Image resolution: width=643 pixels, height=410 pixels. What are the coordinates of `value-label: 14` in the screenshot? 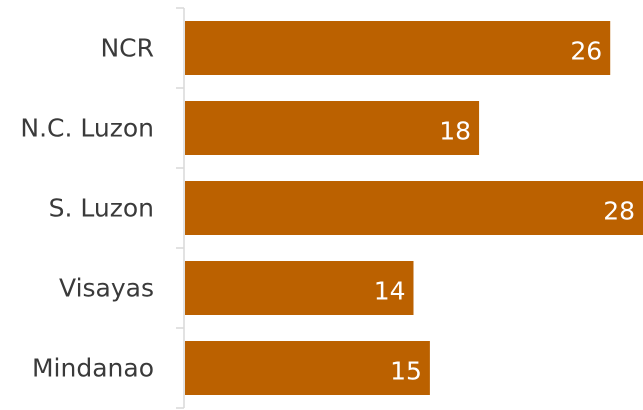 It's located at (390, 291).